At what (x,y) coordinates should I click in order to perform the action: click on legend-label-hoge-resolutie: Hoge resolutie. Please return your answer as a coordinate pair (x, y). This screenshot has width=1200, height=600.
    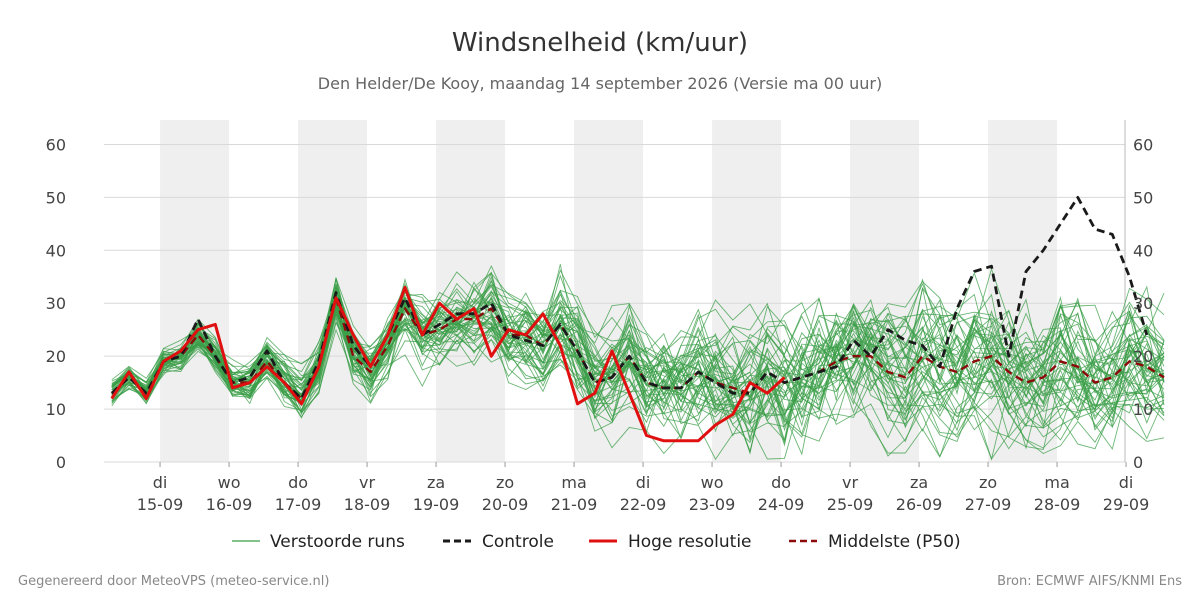
    Looking at the image, I should click on (690, 542).